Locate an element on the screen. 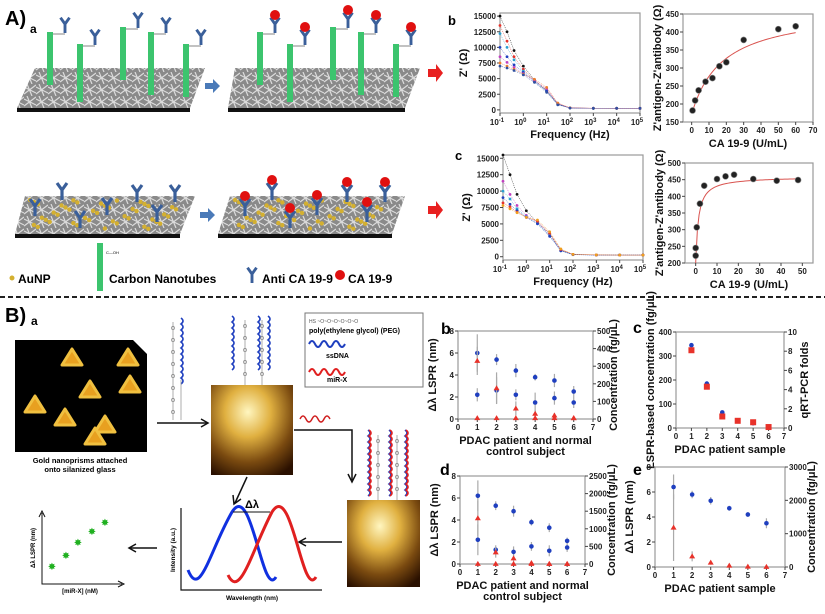 The image size is (825, 614). y-tick-label: 2 is located at coordinates (454, 542).